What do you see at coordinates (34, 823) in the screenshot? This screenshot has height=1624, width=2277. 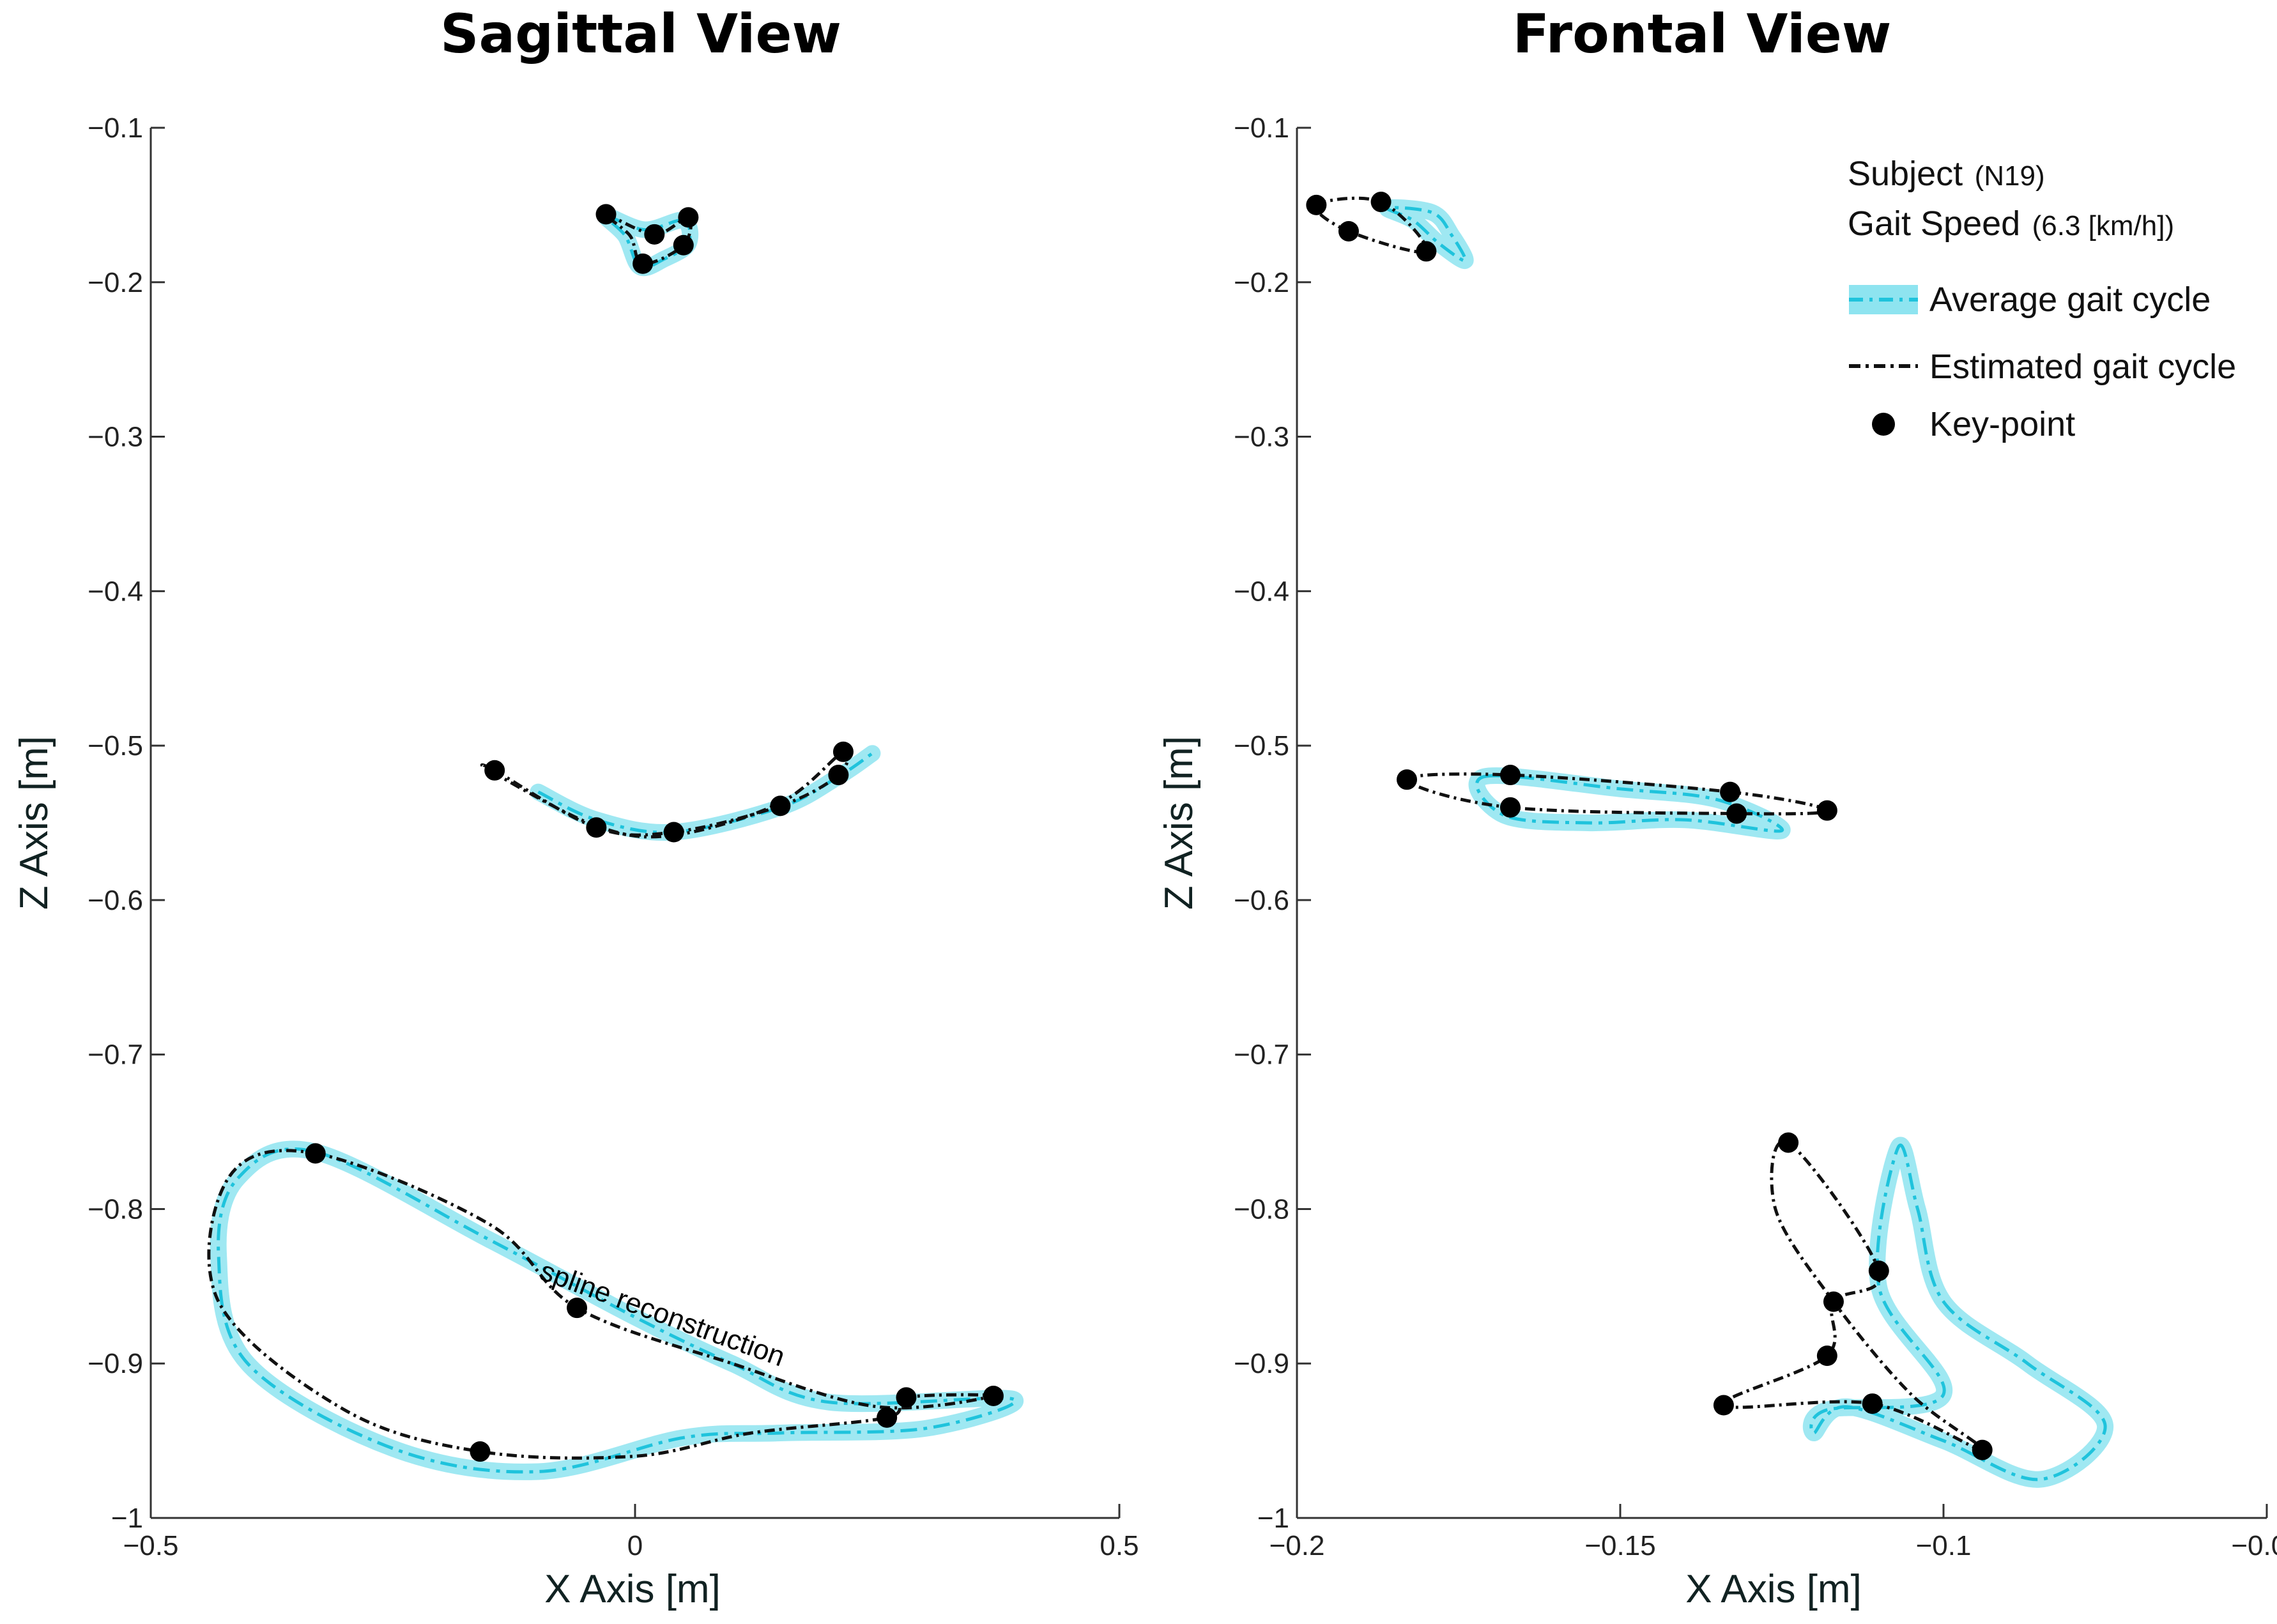 I see `sagittal-ylabel: Z Axis [m]` at bounding box center [34, 823].